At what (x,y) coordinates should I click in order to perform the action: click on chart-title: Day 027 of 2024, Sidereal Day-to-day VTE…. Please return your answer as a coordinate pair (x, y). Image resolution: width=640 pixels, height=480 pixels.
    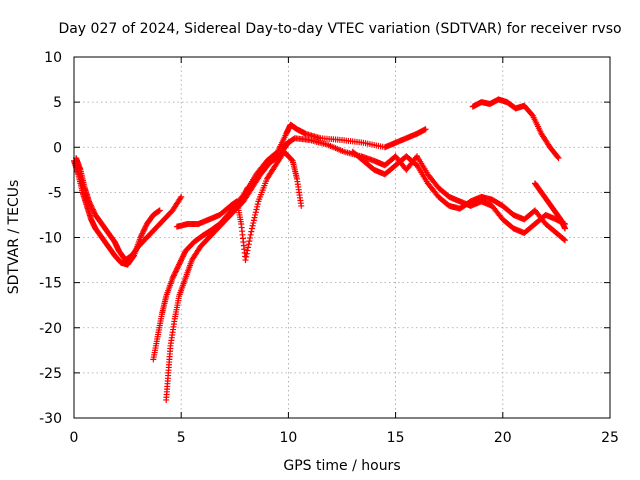
    Looking at the image, I should click on (339, 29).